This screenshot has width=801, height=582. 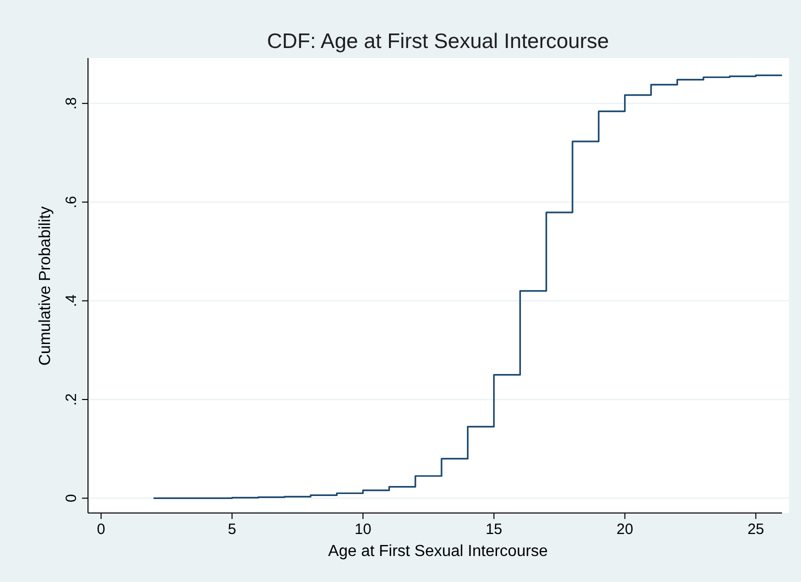 What do you see at coordinates (71, 399) in the screenshot?
I see `y-tick-label: .2` at bounding box center [71, 399].